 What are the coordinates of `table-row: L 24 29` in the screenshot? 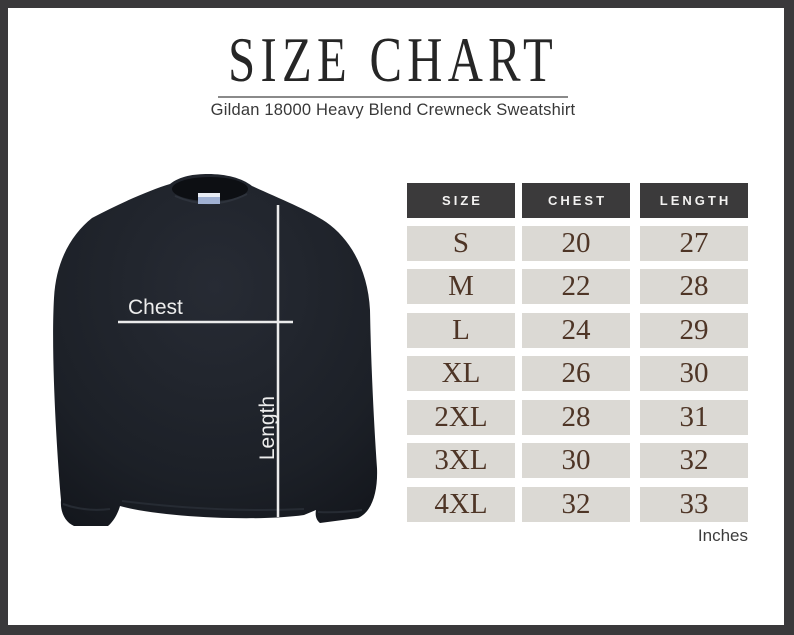 It's located at (577, 330).